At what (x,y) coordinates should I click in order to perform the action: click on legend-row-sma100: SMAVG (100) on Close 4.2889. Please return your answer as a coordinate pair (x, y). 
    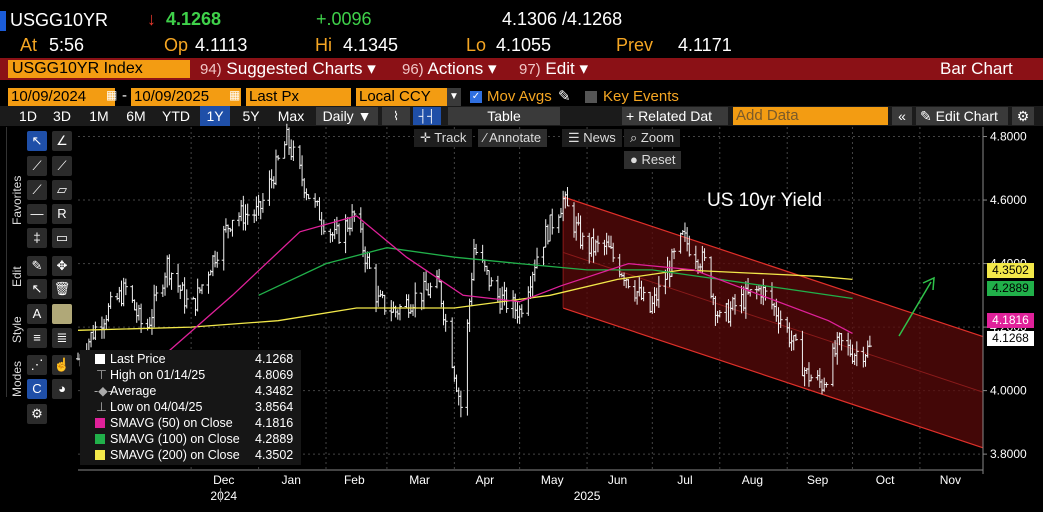
    Looking at the image, I should click on (190, 439).